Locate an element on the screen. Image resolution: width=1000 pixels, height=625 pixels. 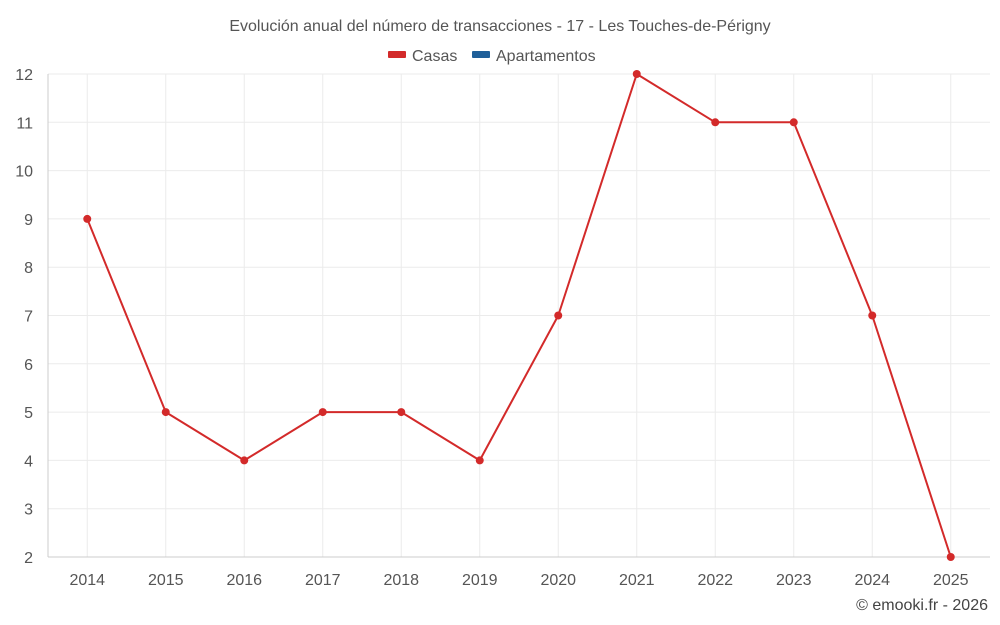
x-tick-label: 2017 is located at coordinates (323, 580).